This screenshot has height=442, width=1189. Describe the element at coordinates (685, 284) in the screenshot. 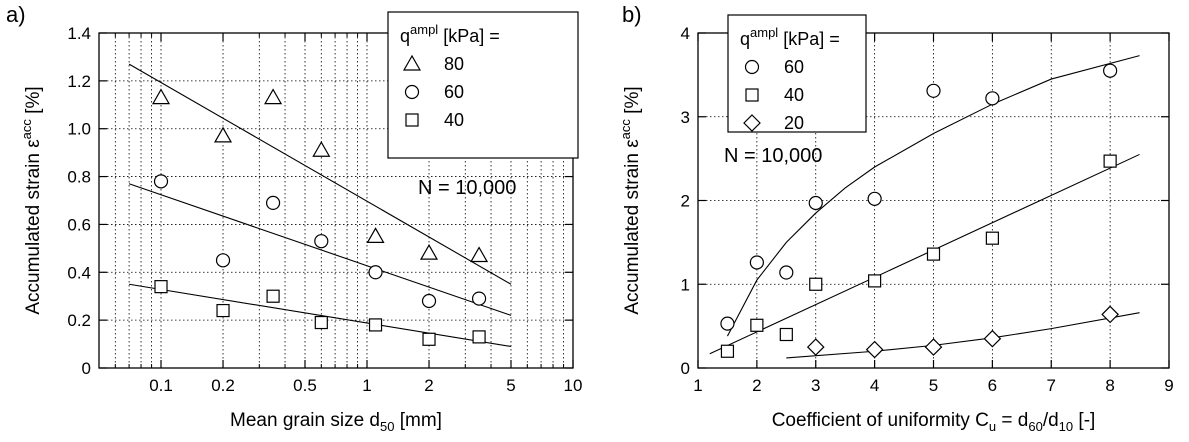

I see `y-tick-label: 1` at that location.